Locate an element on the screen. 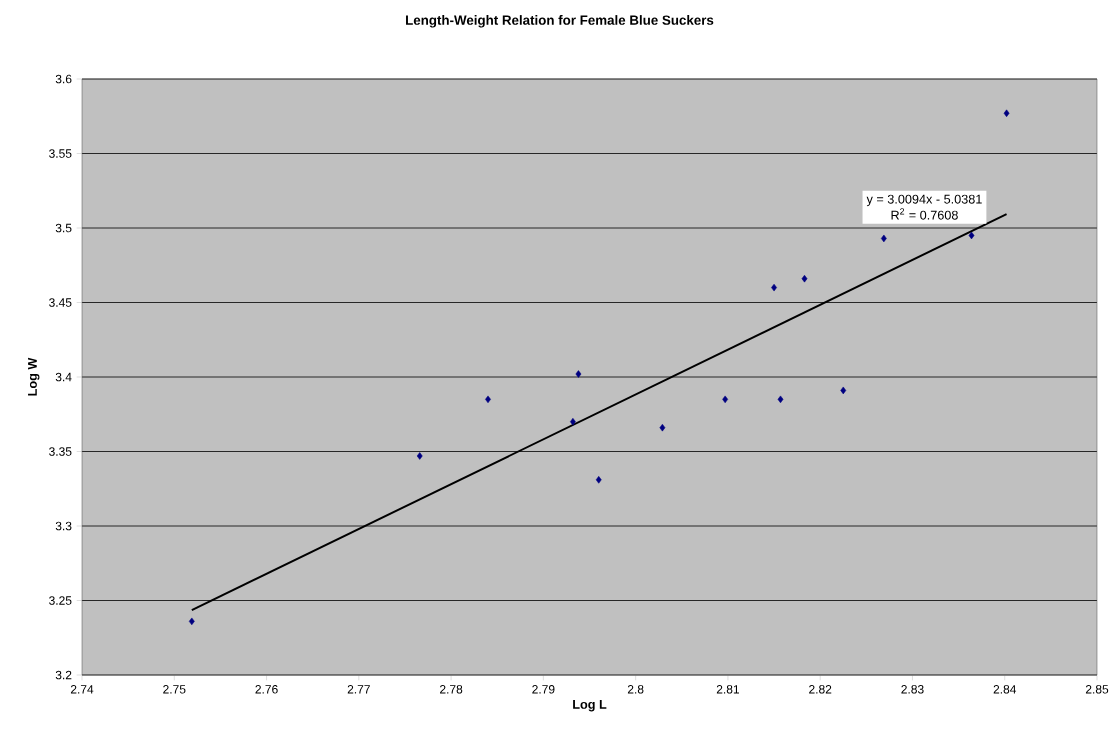 This screenshot has height=744, width=1119. x-tick-label: 2.74 is located at coordinates (82, 689).